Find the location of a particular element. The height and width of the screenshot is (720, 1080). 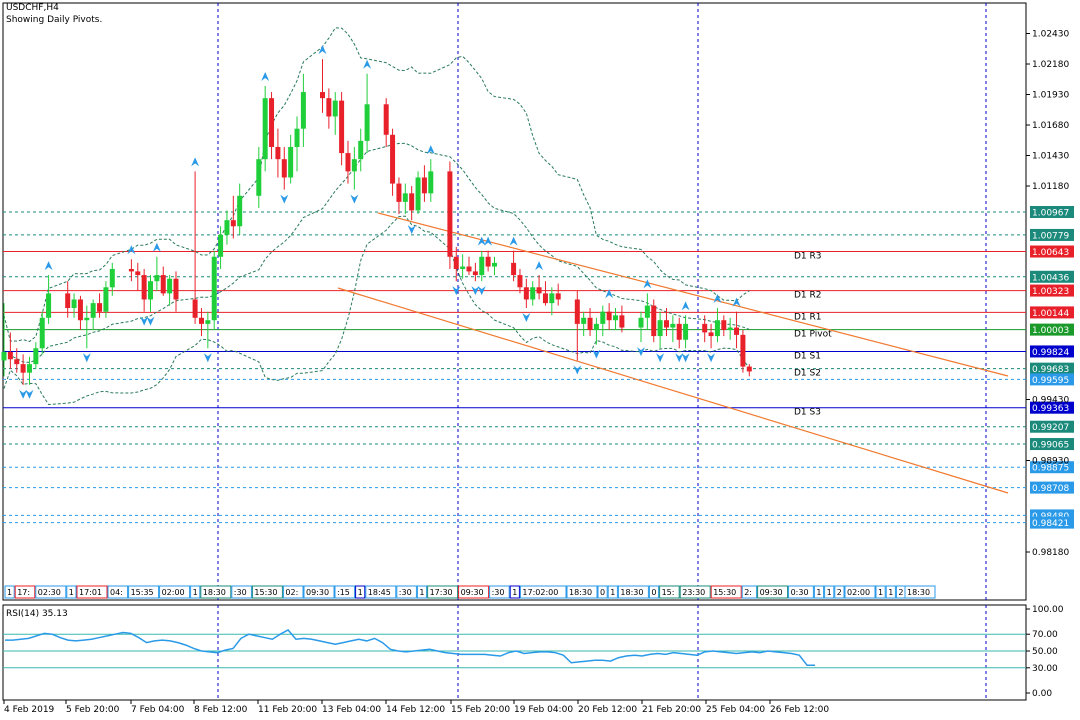

price-tag-label: 1.00144 is located at coordinates (1050, 314).